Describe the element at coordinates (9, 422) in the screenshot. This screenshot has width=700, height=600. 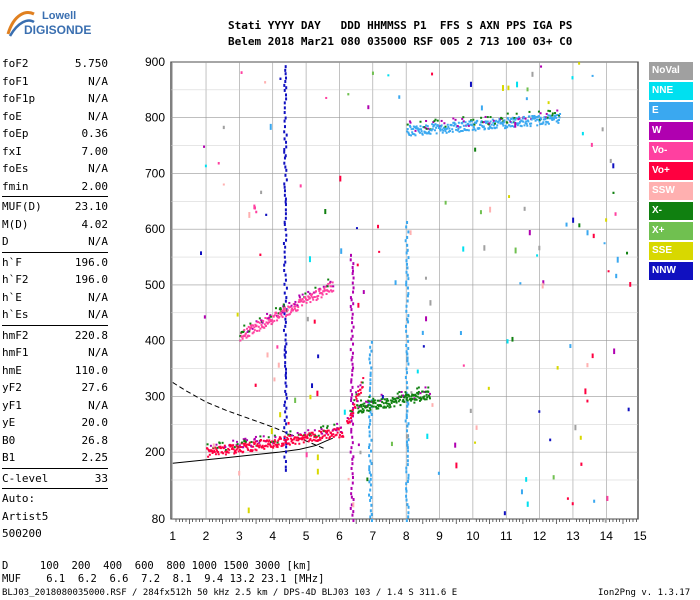
I see `param-name: yE` at that location.